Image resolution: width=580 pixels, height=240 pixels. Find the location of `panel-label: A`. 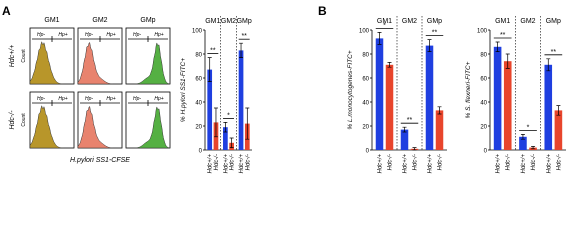

panel-label: A is located at coordinates (6, 11).